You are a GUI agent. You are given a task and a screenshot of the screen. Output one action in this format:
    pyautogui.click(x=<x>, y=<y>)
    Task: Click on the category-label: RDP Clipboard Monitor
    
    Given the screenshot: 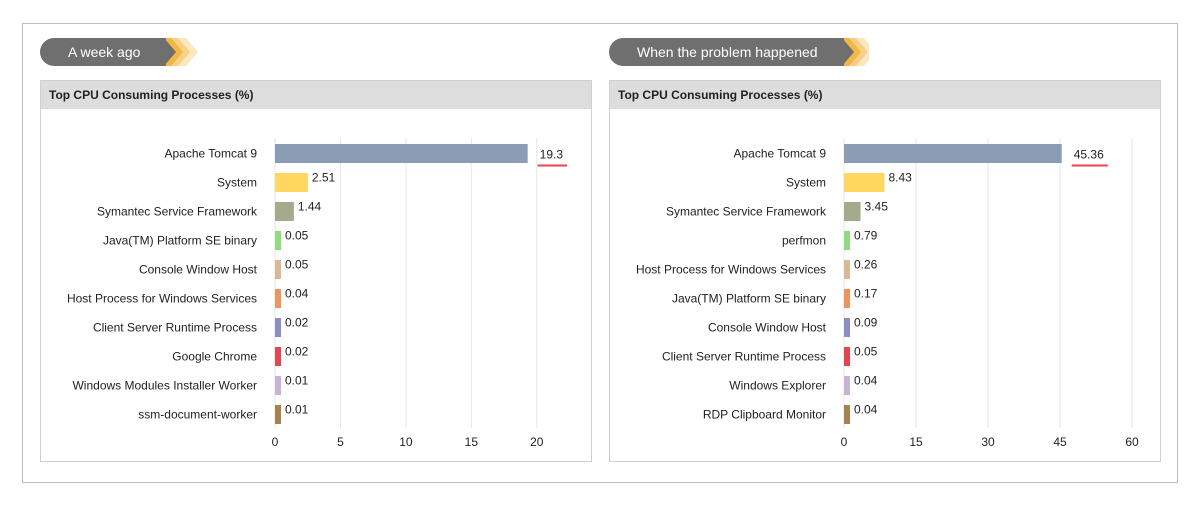 What is the action you would take?
    pyautogui.click(x=764, y=415)
    